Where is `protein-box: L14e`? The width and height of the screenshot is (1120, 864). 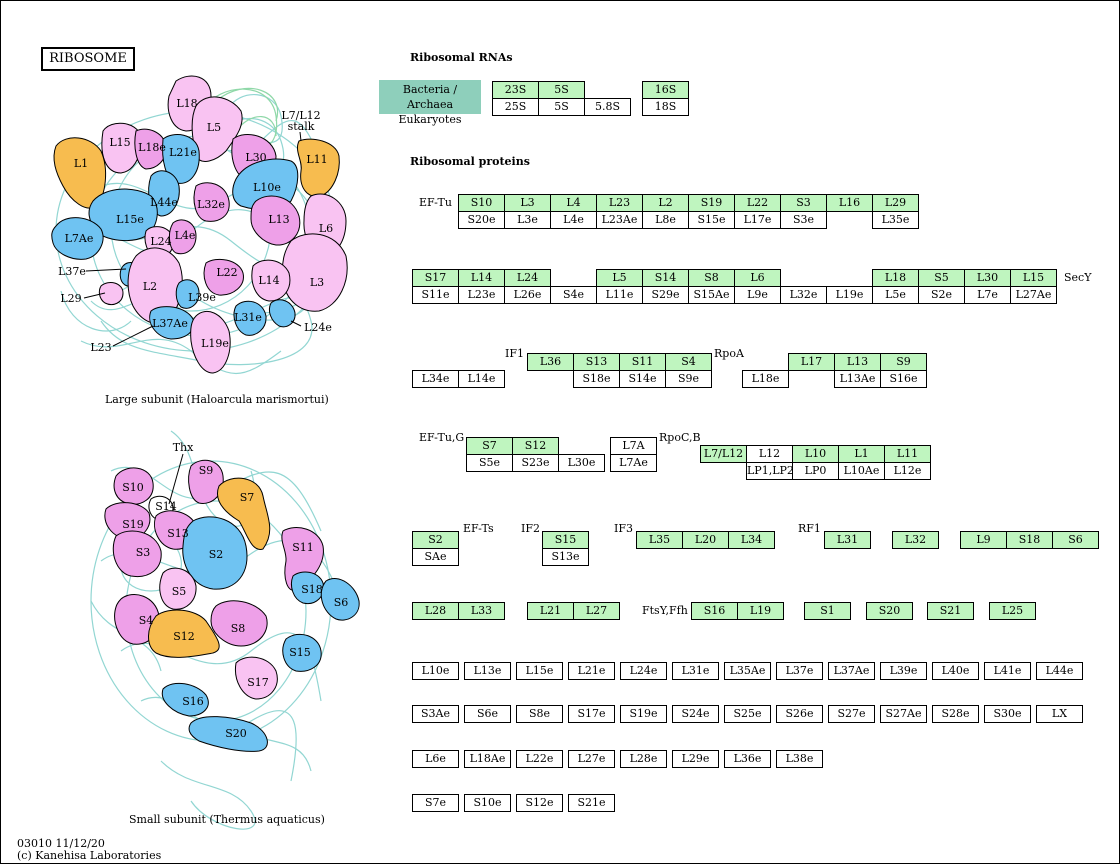 protein-box: L14e is located at coordinates (481, 379).